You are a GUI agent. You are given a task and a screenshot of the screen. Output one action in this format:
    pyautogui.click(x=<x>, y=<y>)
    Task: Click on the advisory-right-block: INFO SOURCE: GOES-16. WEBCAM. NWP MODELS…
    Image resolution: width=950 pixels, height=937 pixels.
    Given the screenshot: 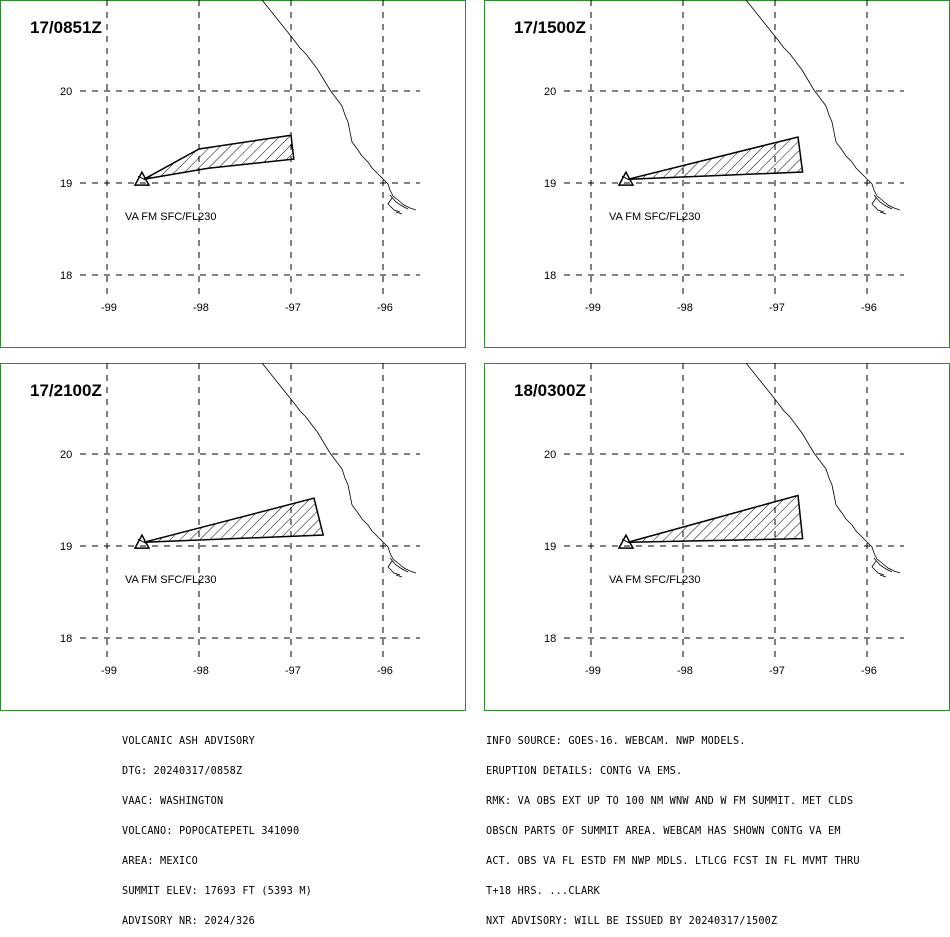 What is the action you would take?
    pyautogui.click(x=673, y=827)
    